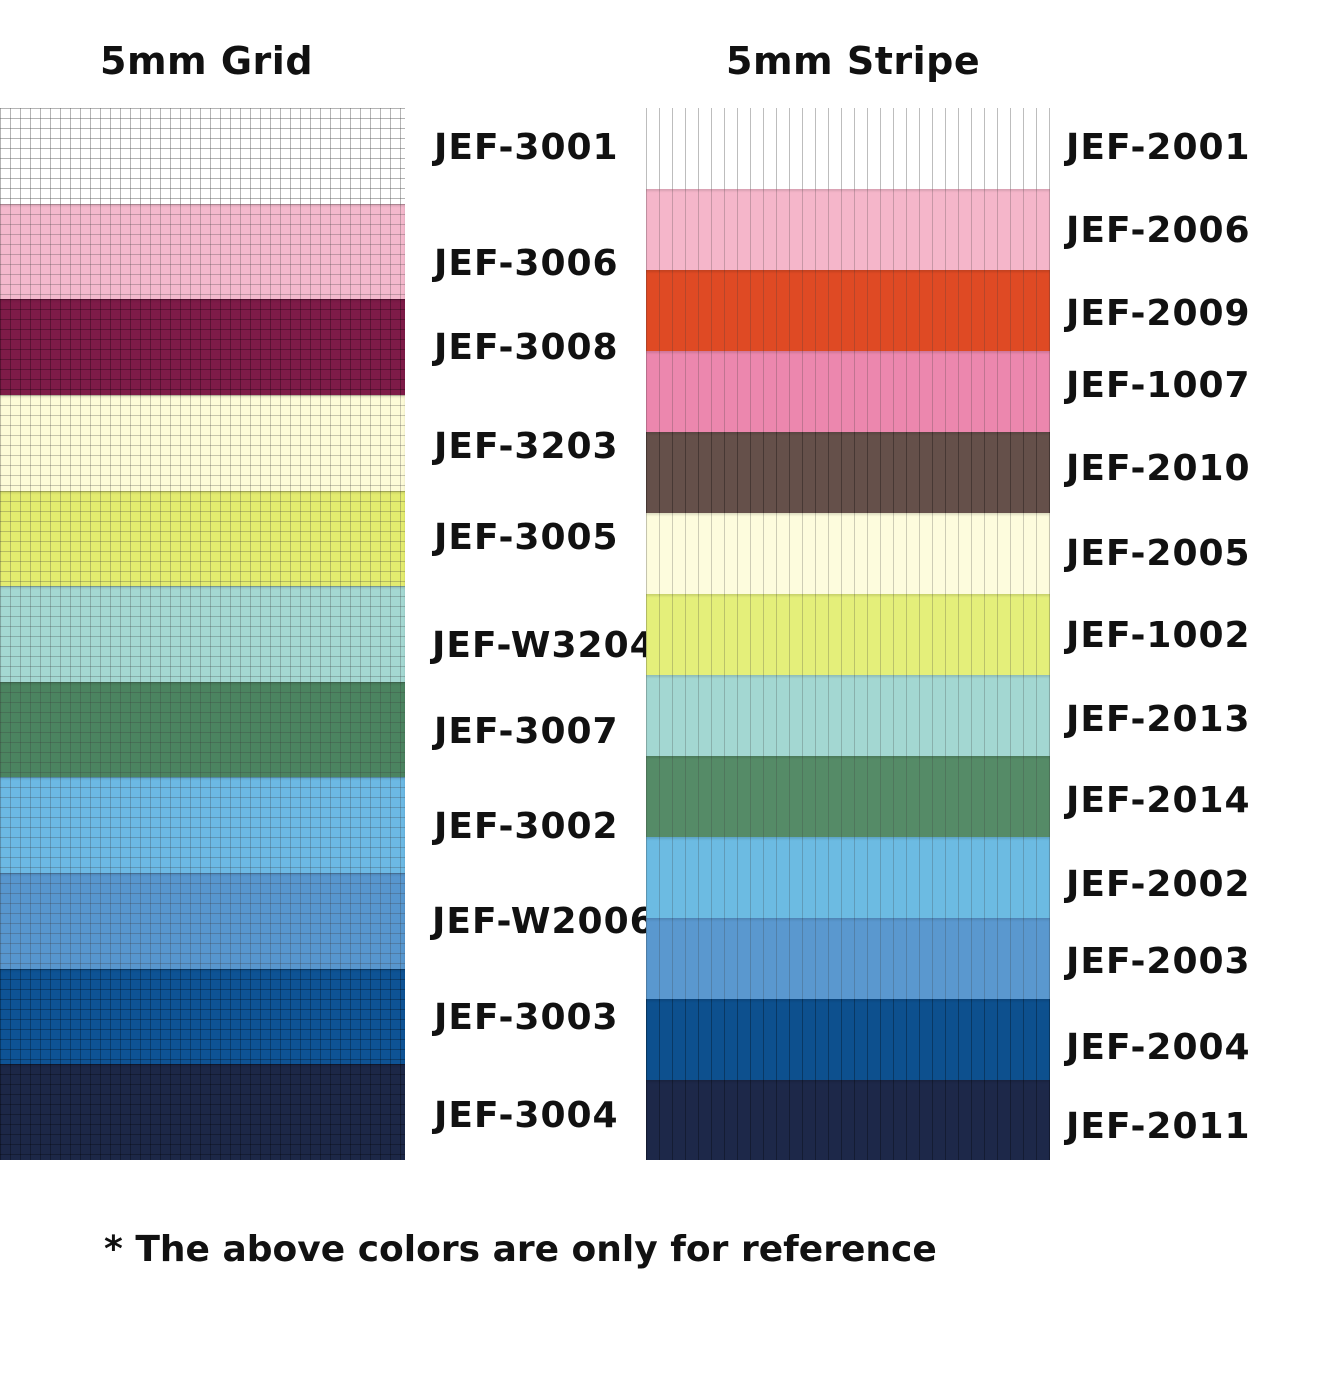 Image resolution: width=1336 pixels, height=1392 pixels. I want to click on grid-swatch-code: JEF-3005, so click(526, 537).